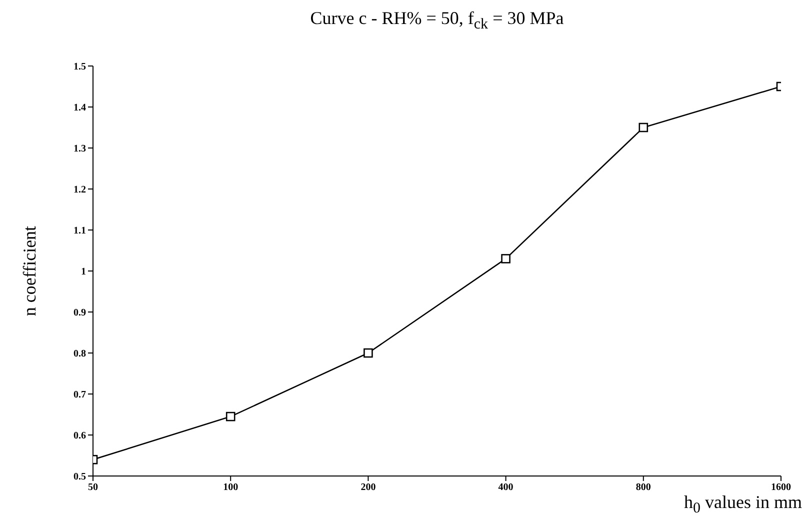 The height and width of the screenshot is (526, 802). Describe the element at coordinates (80, 477) in the screenshot. I see `y-tick-label: 0.5` at that location.